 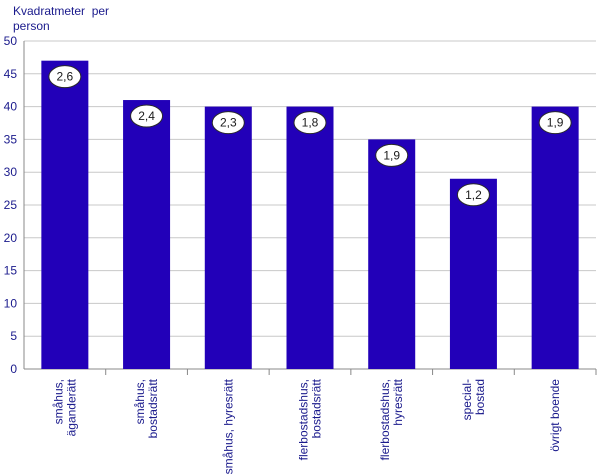 I want to click on x-tick-label: äganderätt, so click(x=71, y=407).